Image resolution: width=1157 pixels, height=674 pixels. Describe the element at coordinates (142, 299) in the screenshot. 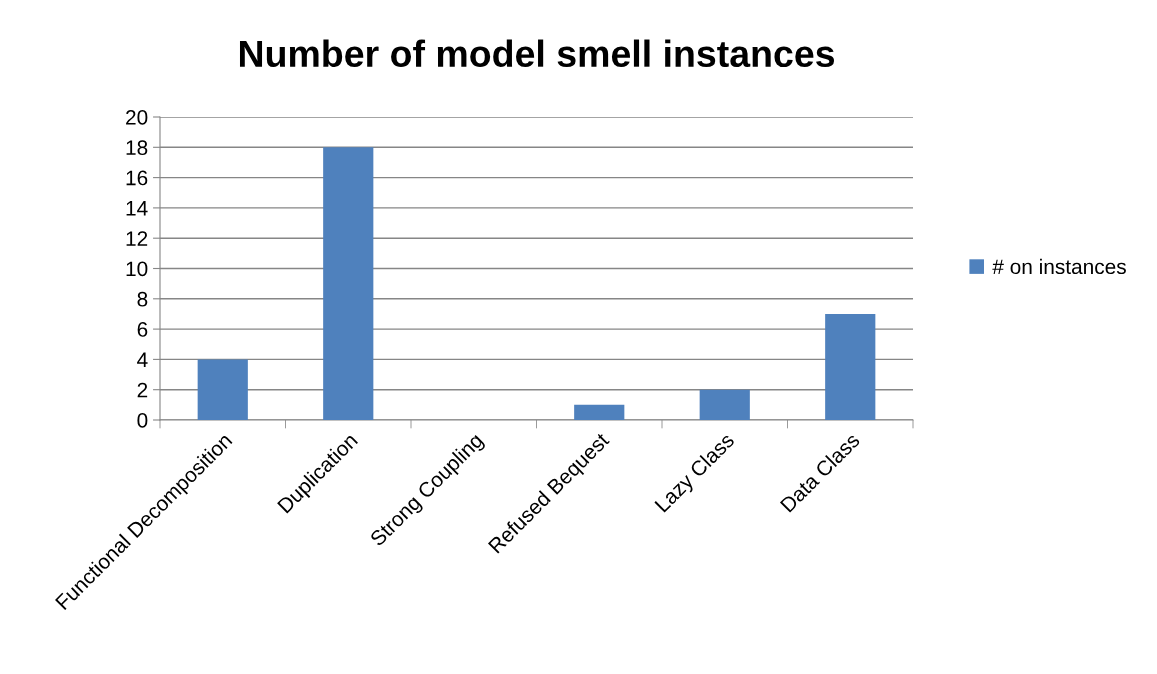

I see `y-tick-label: 8` at that location.